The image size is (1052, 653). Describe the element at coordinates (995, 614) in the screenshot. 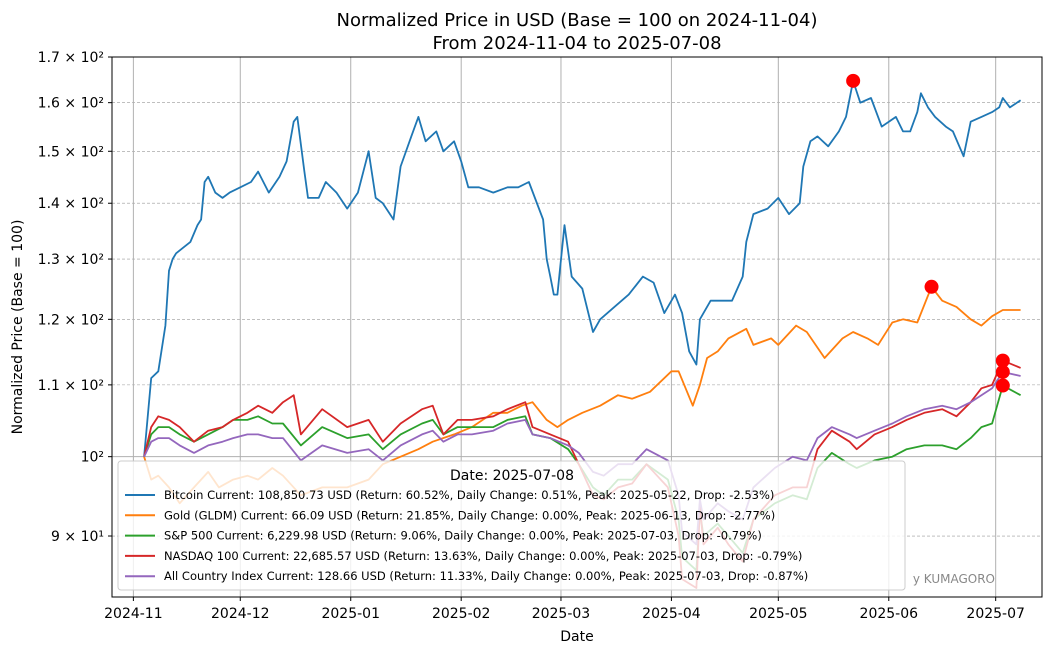

I see `x-tick-label: 2025-07` at that location.